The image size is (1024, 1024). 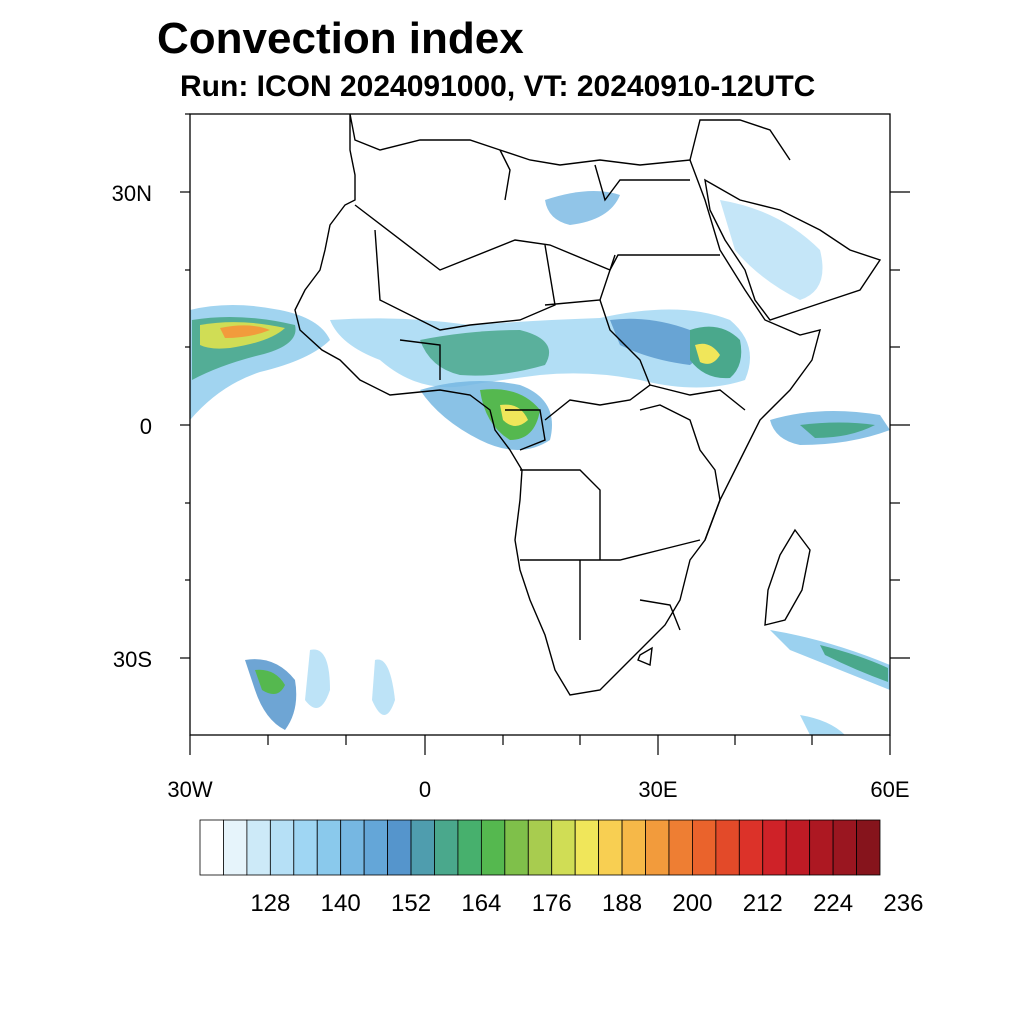 I want to click on lat-label-30s: 30S, so click(x=132, y=659).